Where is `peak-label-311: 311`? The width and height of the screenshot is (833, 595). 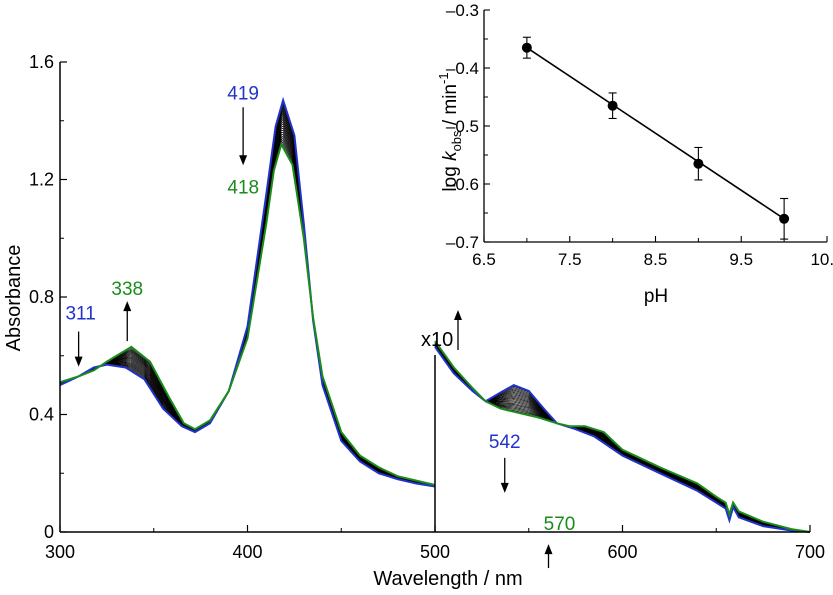 peak-label-311: 311 is located at coordinates (80, 314).